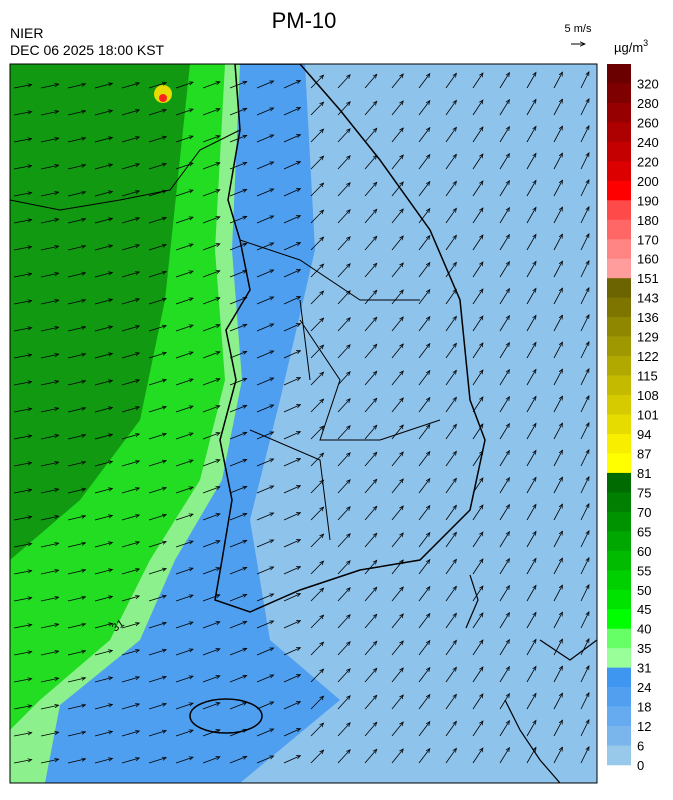  Describe the element at coordinates (648, 337) in the screenshot. I see `colorbar-label: 129` at that location.